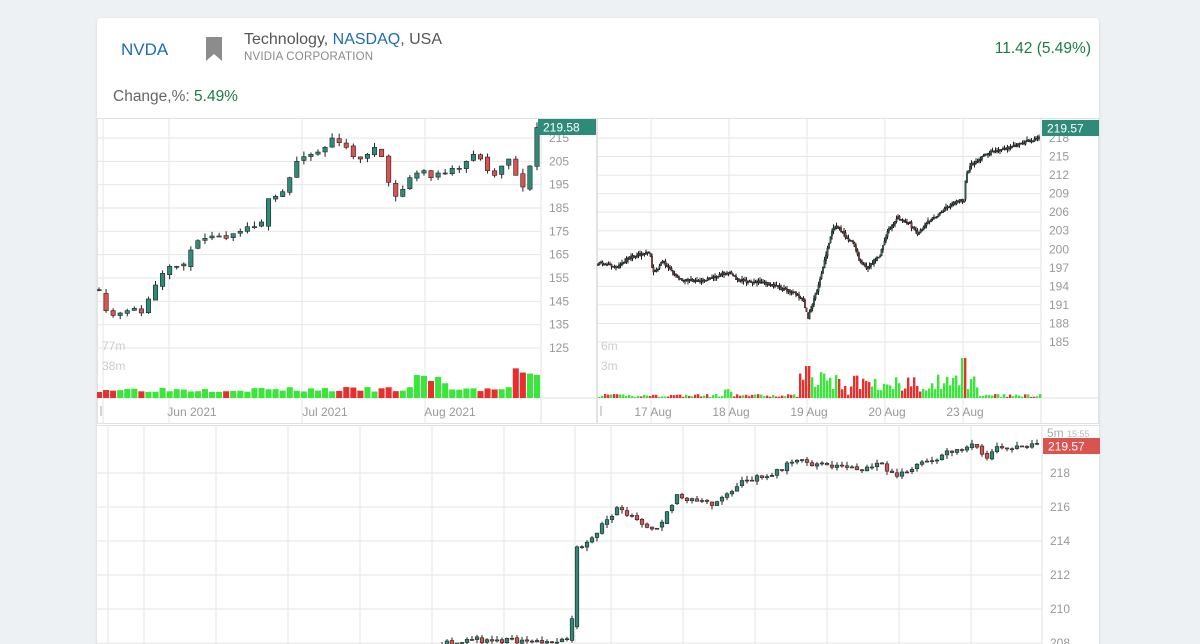 This screenshot has width=1200, height=644. Describe the element at coordinates (1066, 447) in the screenshot. I see `last-price-tag: 219.57` at that location.